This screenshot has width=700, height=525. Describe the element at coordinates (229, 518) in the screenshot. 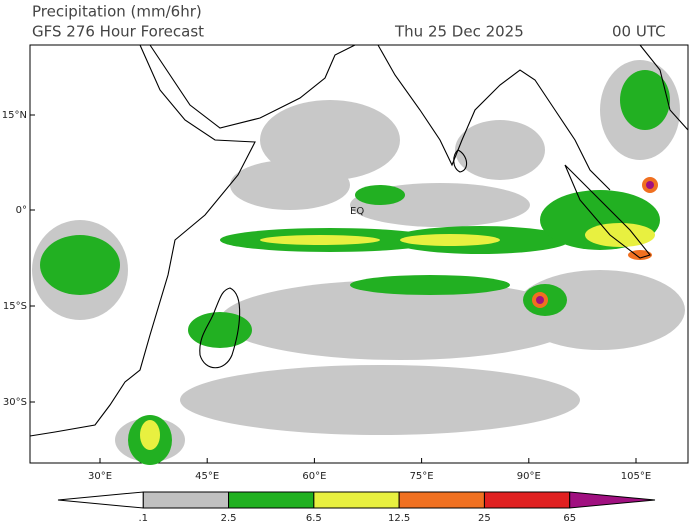

I see `colorbar-label: 2.5` at that location.